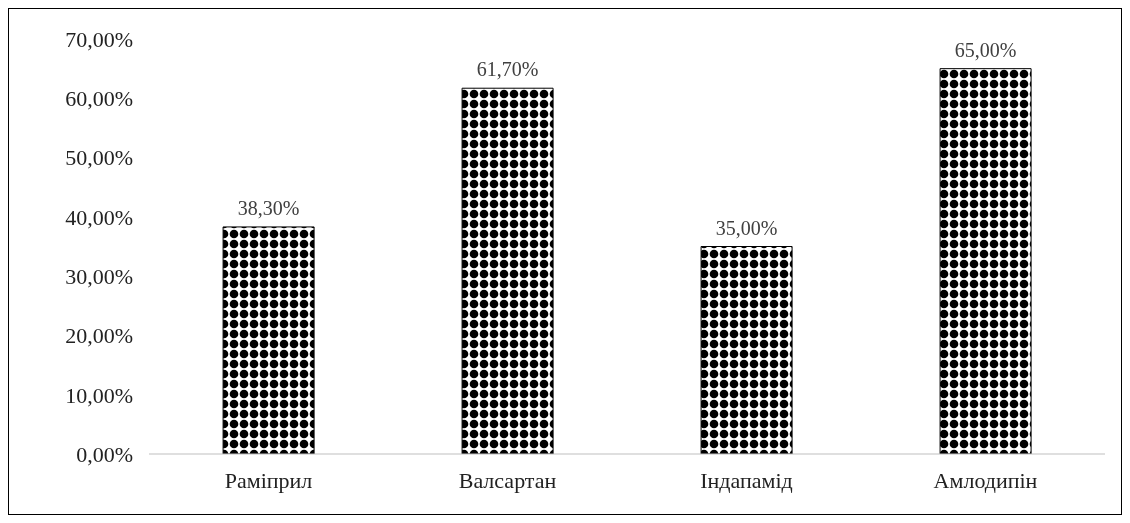 The width and height of the screenshot is (1130, 523). What do you see at coordinates (746, 480) in the screenshot?
I see `x-tick-label: Індапамід` at bounding box center [746, 480].